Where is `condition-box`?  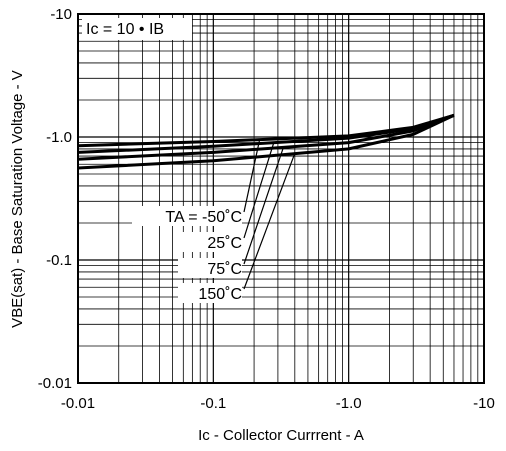
condition-box is located at coordinates (137, 29).